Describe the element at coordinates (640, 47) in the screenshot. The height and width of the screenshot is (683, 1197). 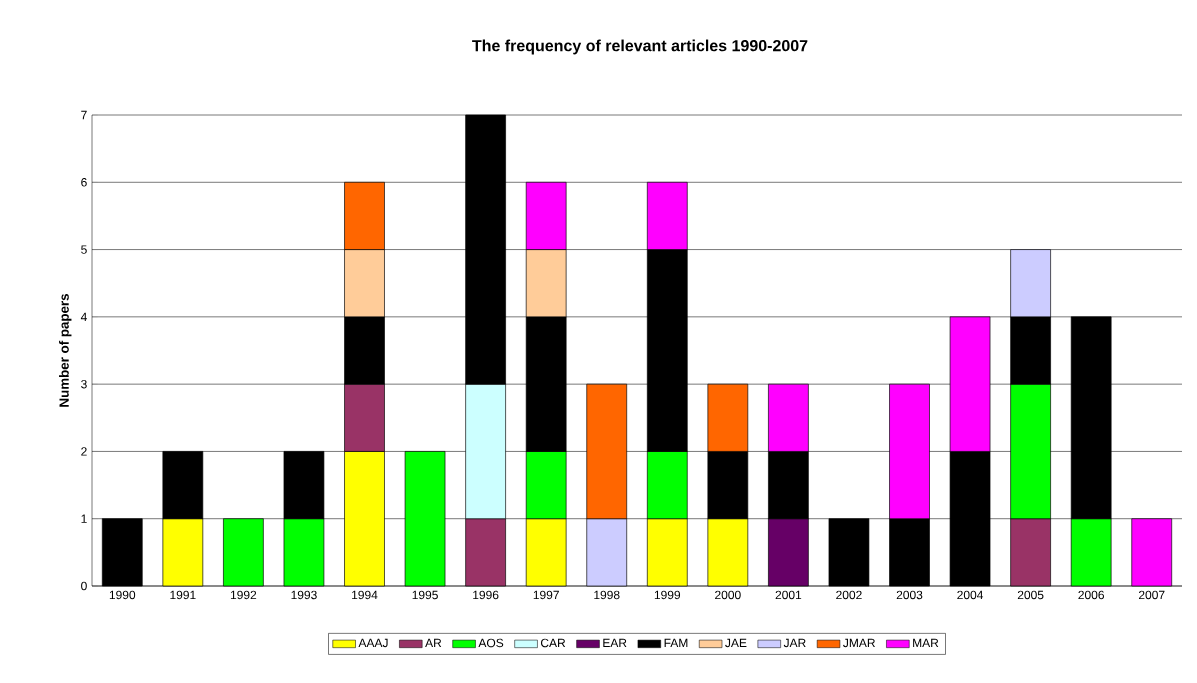
I see `chart-title: The frequency of relevant articles 1990-2007` at that location.